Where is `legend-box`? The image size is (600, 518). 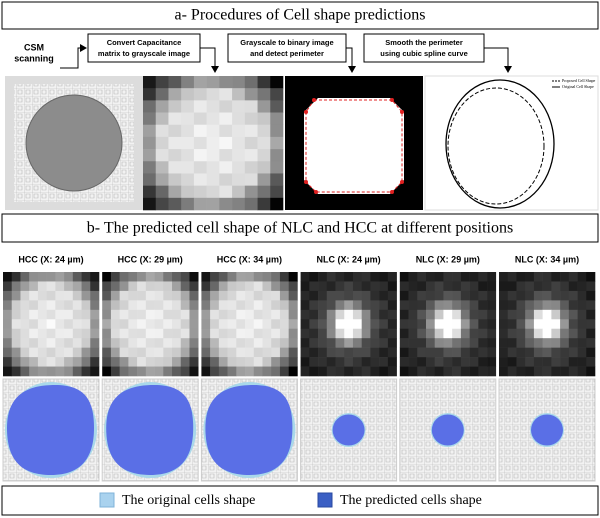
legend-box is located at coordinates (300, 500).